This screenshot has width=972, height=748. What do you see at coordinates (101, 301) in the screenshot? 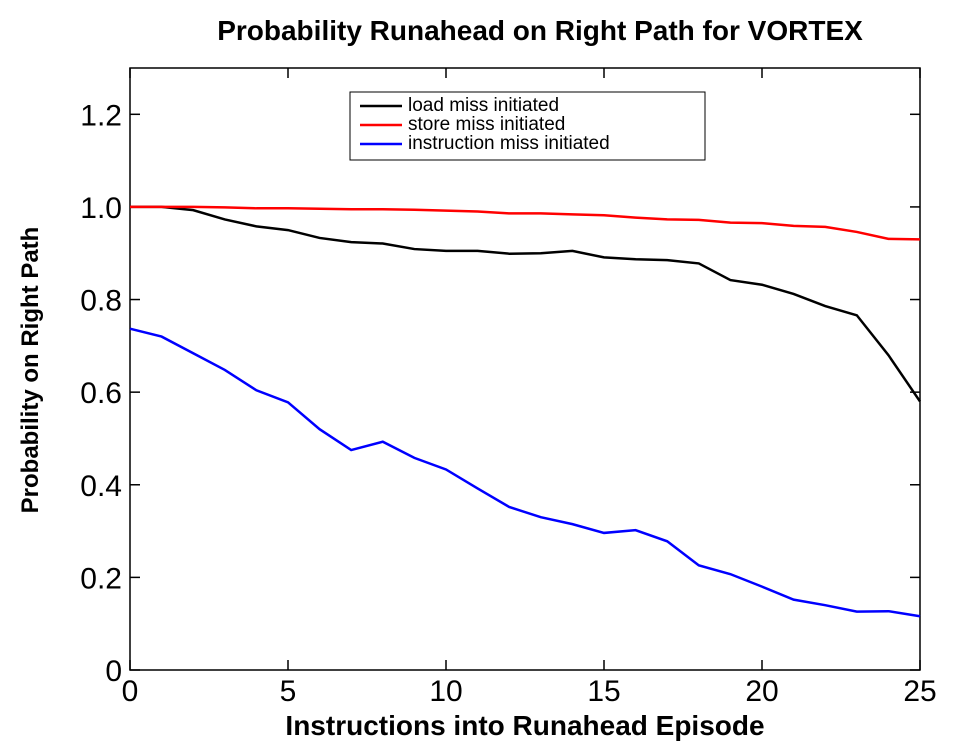
I see `y-tick-label: 0.8` at bounding box center [101, 301].